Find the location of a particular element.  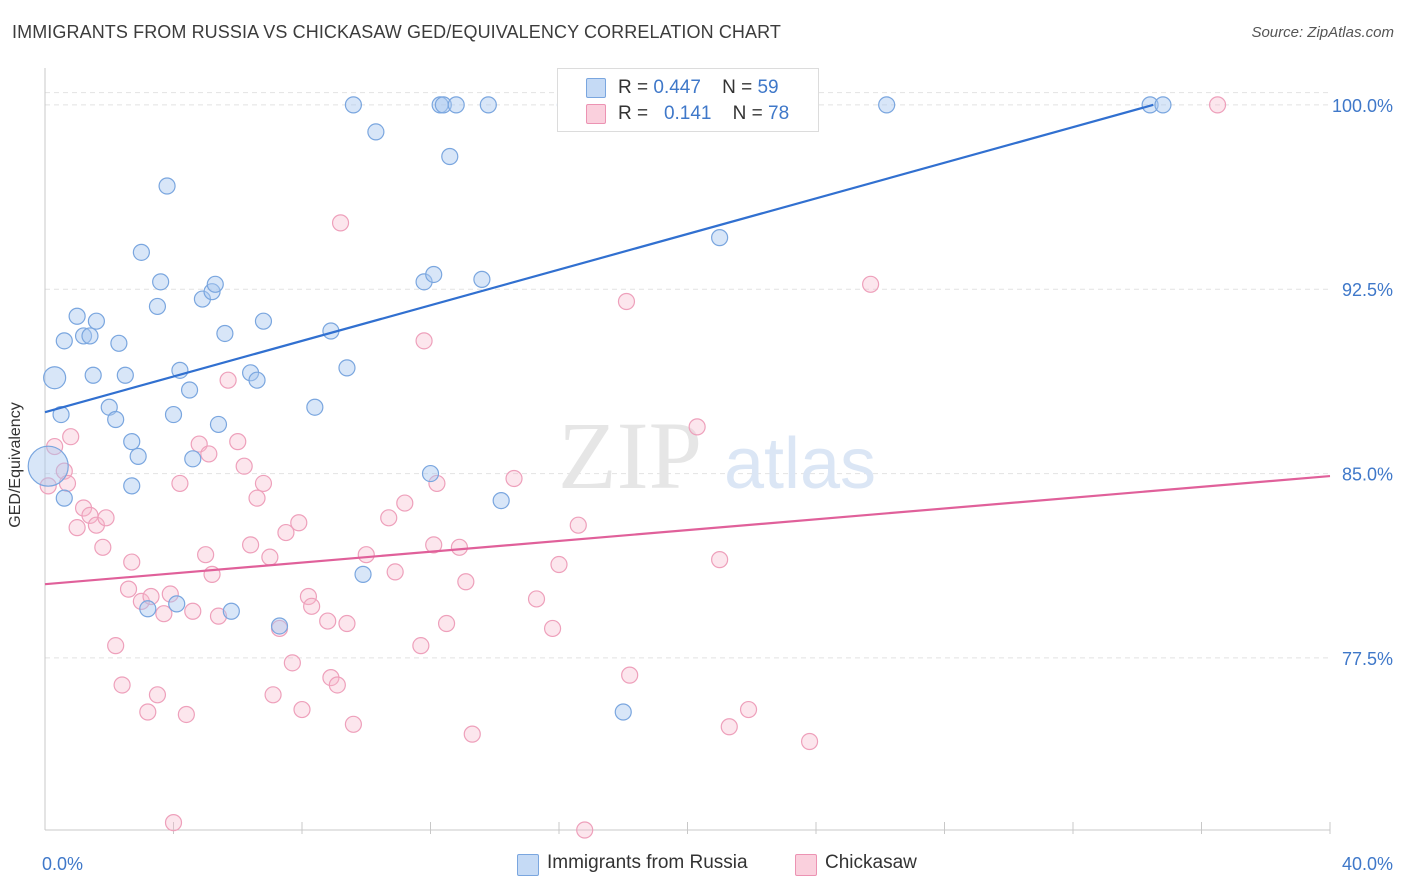

source-label: Source: ZipAtlas.com is located at coordinates (1322, 32).